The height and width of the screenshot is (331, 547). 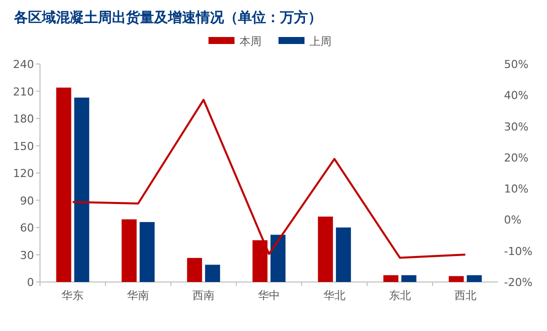 I want to click on y-tick-label: 0, so click(x=30, y=282).